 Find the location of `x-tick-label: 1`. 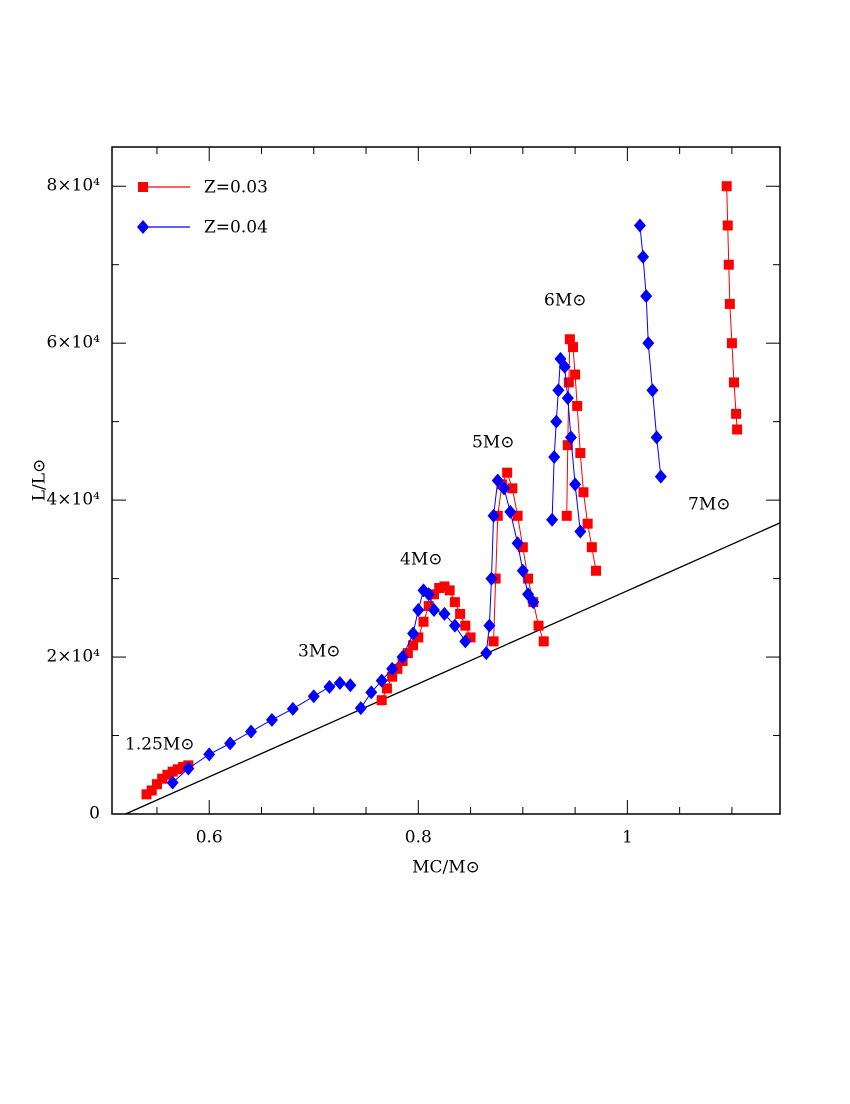

x-tick-label: 1 is located at coordinates (627, 838).